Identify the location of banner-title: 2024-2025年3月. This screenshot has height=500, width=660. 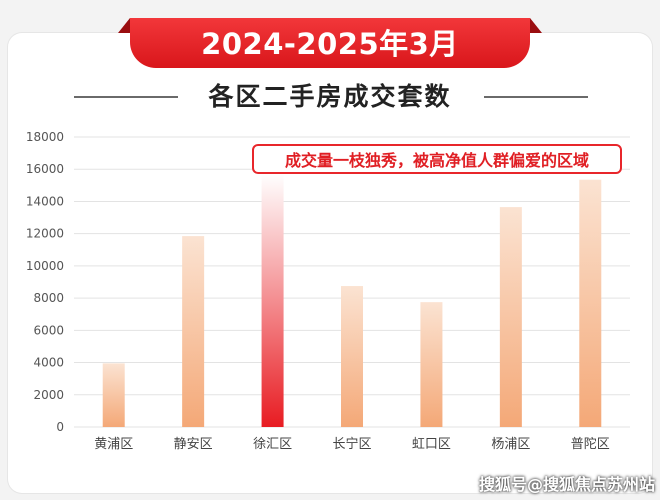
(330, 44).